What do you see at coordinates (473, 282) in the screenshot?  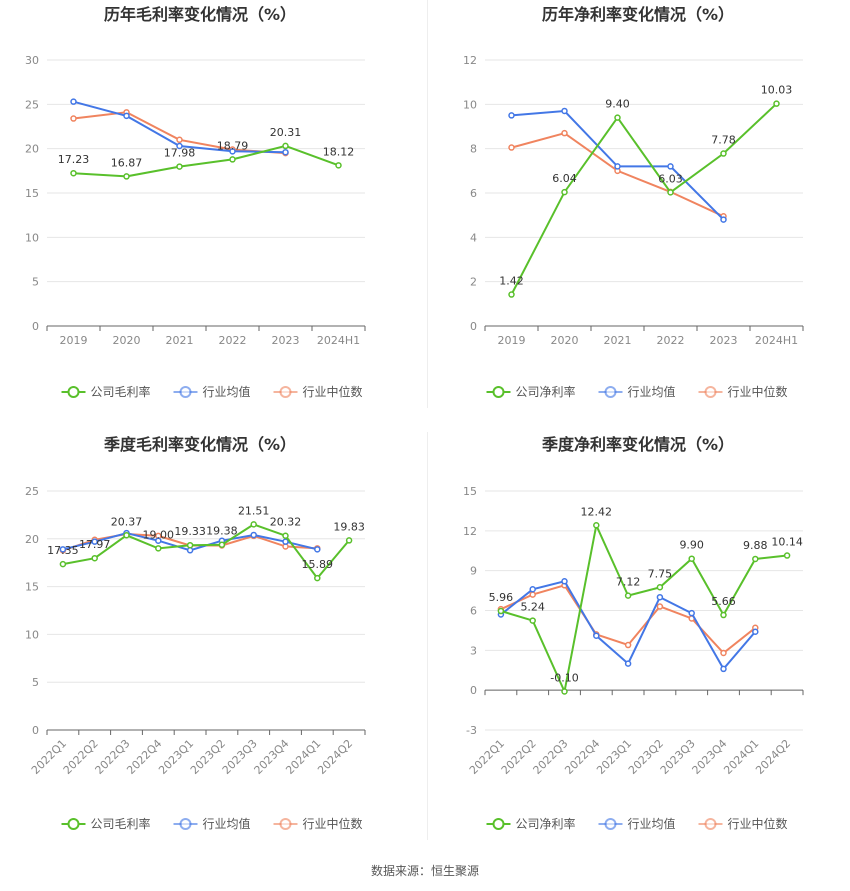 I see `y-tick-label: 2` at bounding box center [473, 282].